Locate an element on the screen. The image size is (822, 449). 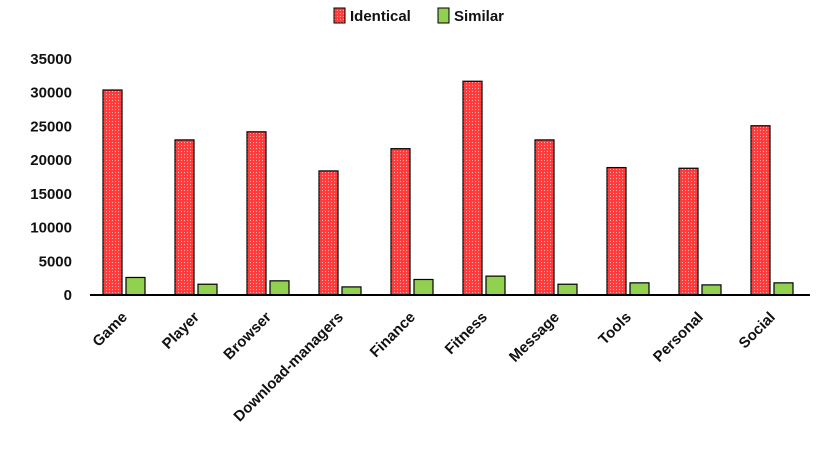
bar-similar-message is located at coordinates (567, 289).